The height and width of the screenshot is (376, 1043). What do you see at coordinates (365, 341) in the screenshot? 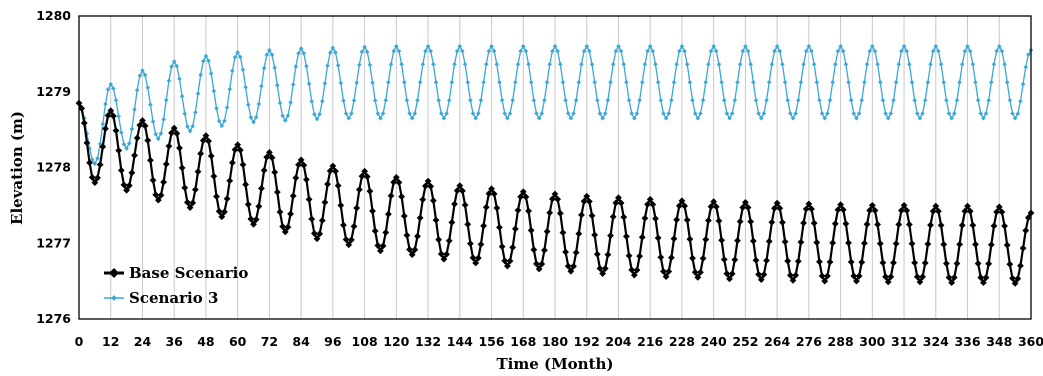
I see `x-tick-label-108: 108` at bounding box center [365, 341].